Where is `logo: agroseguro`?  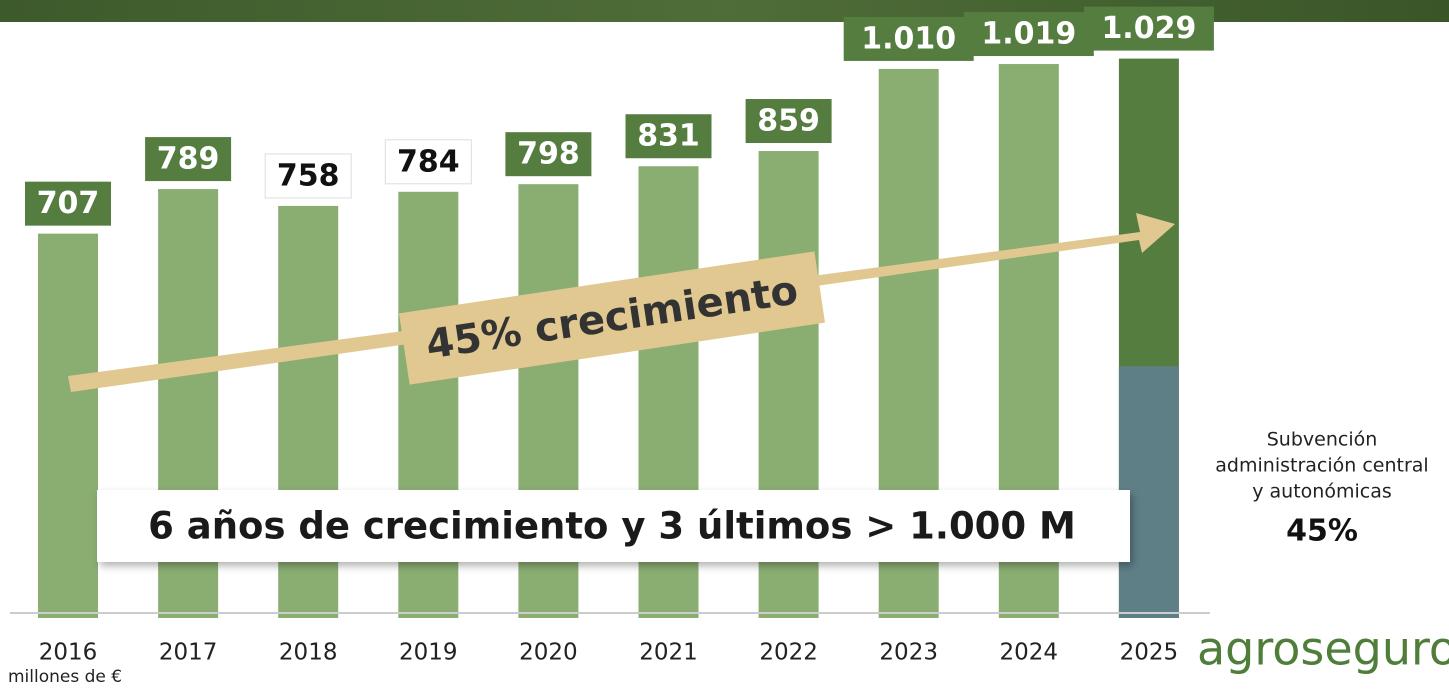
logo: agroseguro is located at coordinates (1323, 649).